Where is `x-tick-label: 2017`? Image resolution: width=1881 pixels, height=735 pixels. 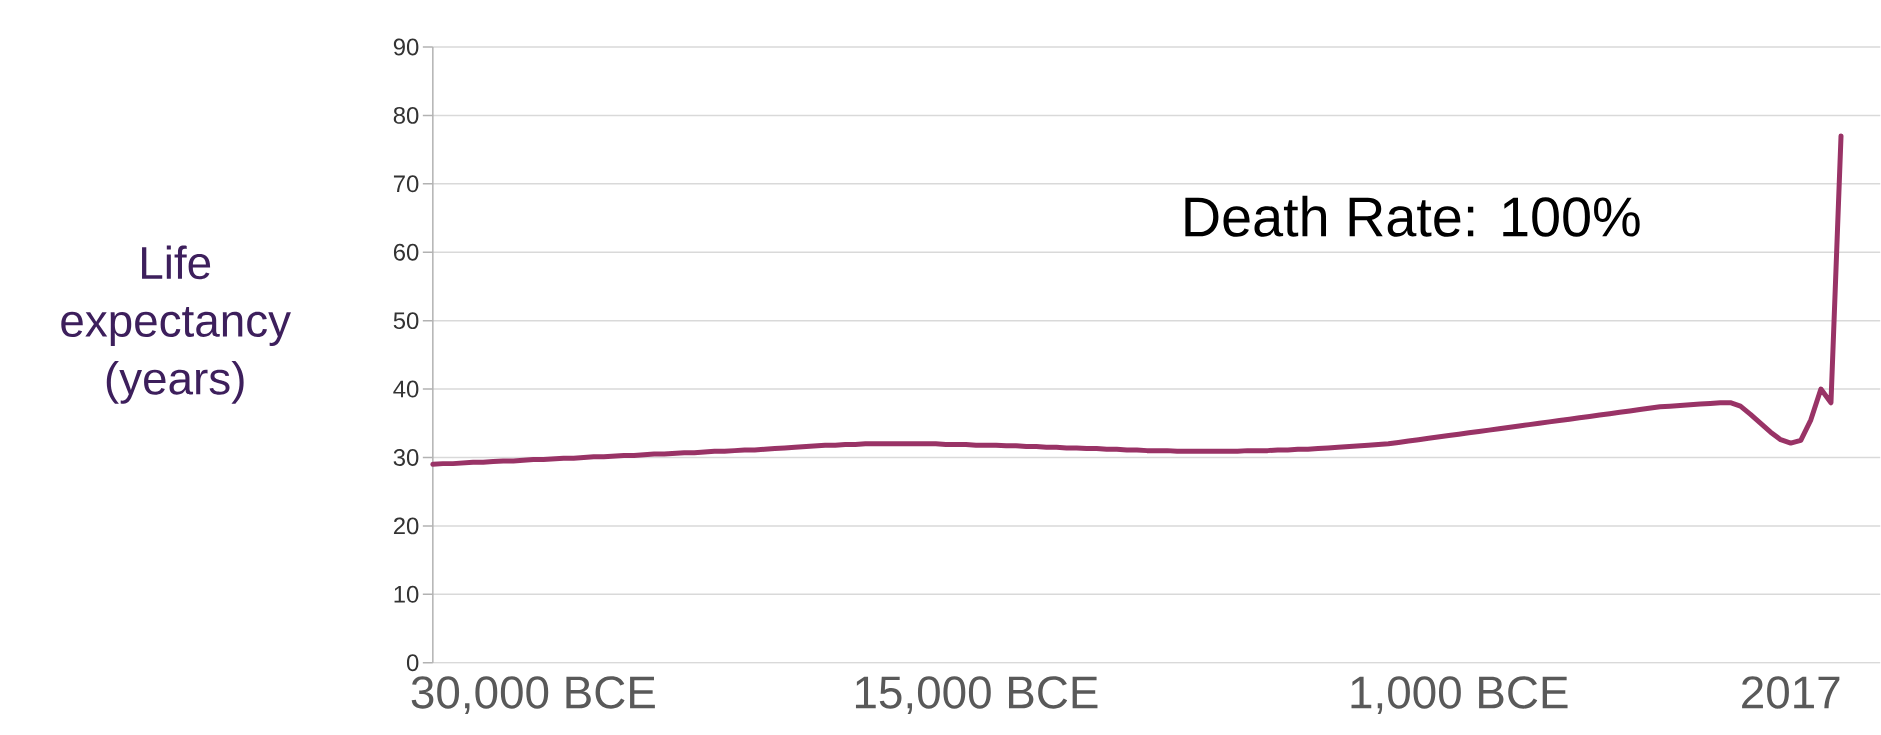
x-tick-label: 2017 is located at coordinates (1791, 692).